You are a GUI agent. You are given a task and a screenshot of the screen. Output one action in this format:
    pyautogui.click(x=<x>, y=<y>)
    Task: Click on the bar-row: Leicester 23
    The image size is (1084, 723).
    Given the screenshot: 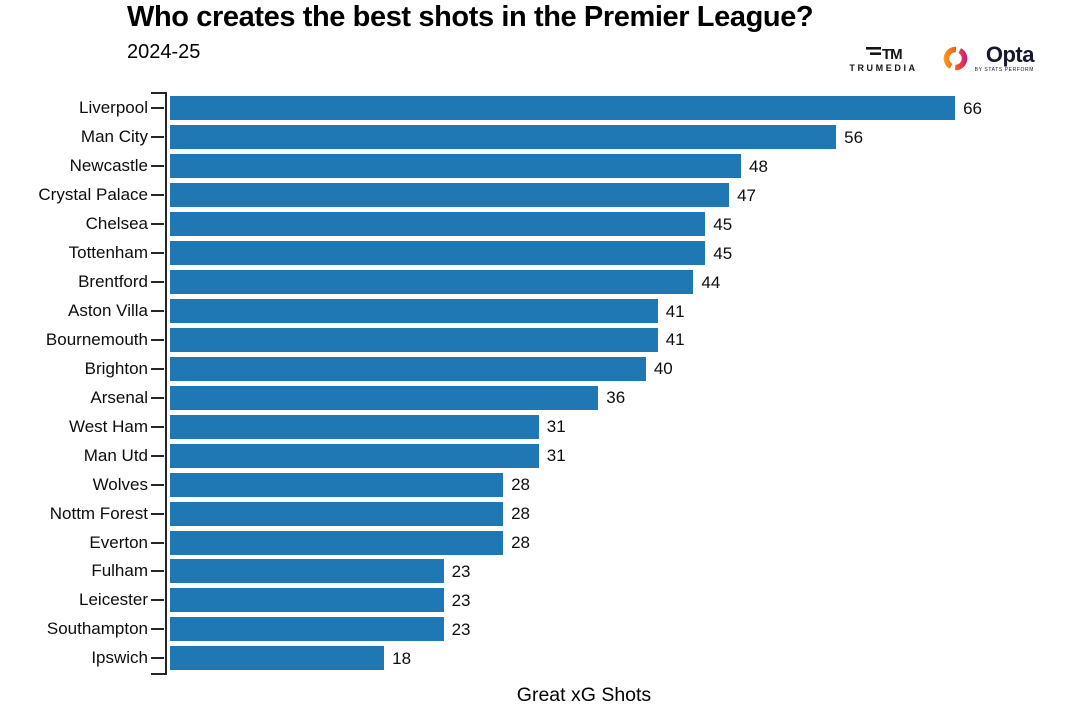 What is the action you would take?
    pyautogui.click(x=542, y=600)
    